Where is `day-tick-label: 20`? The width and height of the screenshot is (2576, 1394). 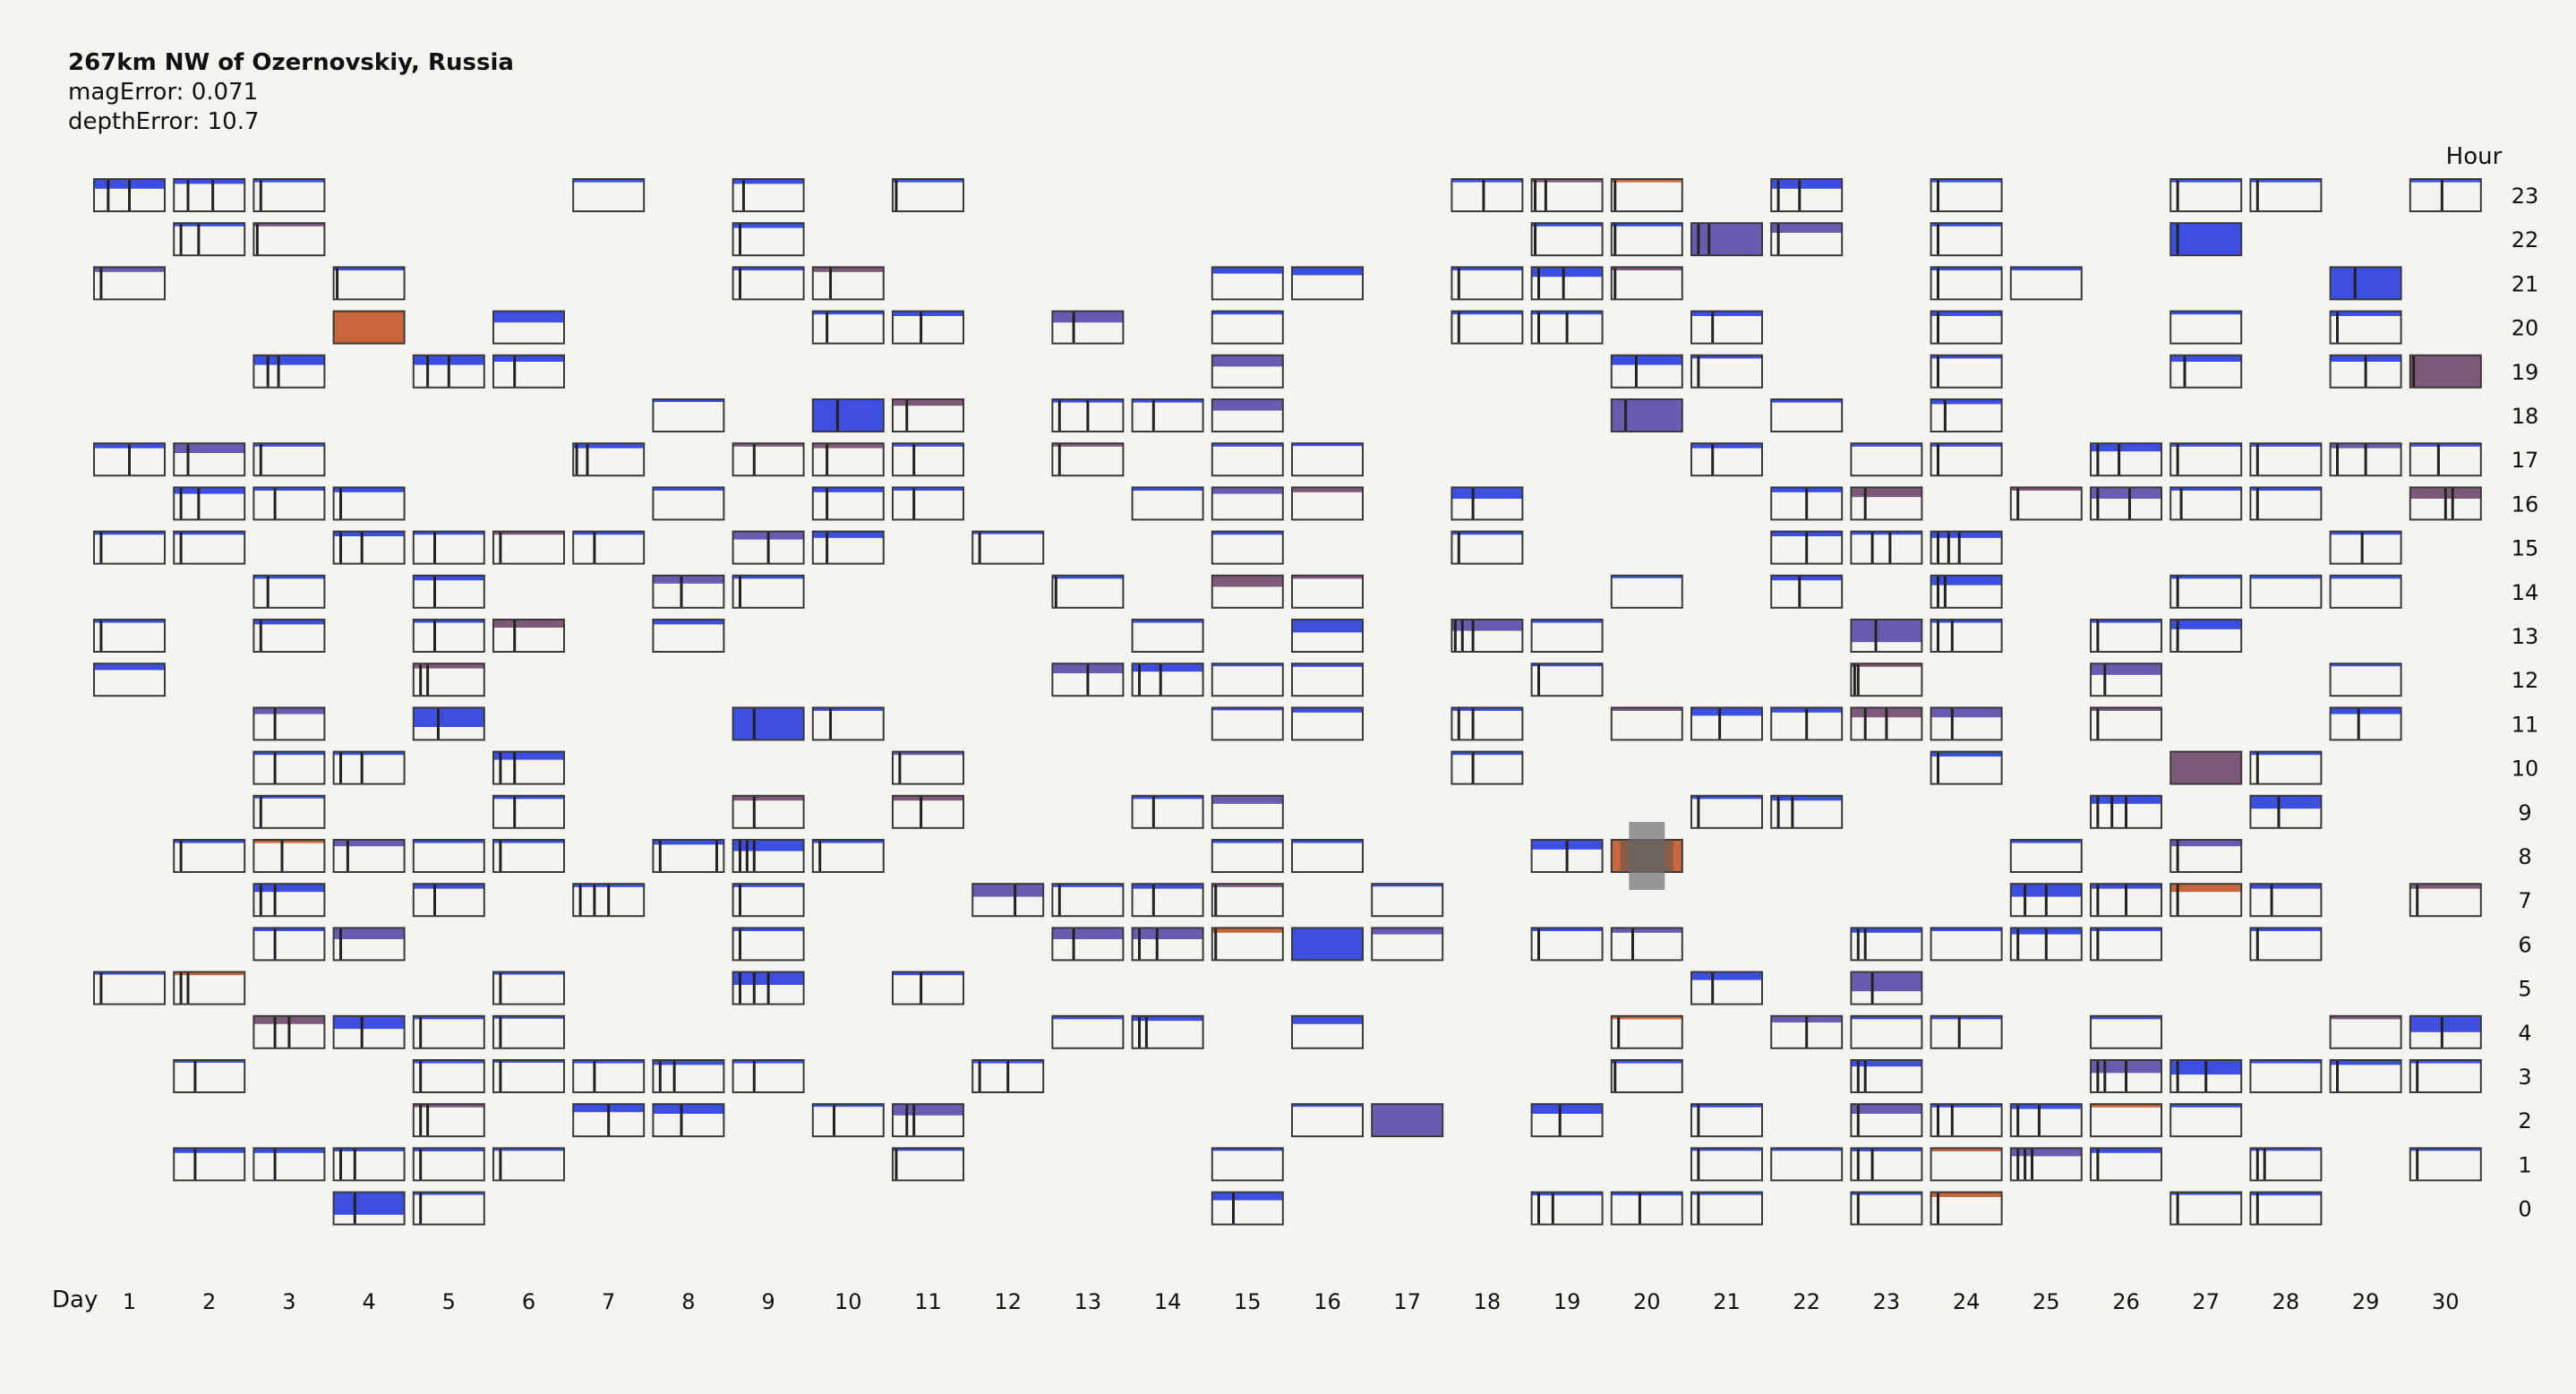
day-tick-label: 20 is located at coordinates (1647, 1301).